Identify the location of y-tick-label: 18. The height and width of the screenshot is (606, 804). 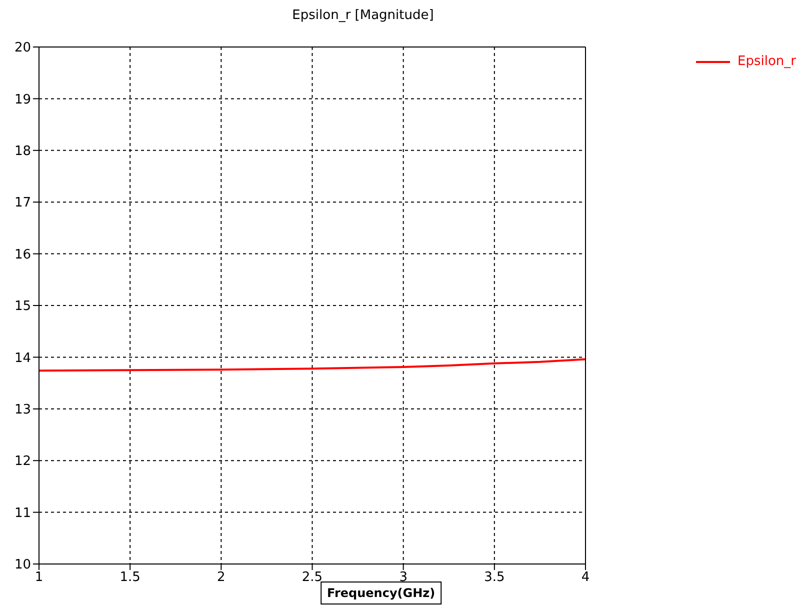
(22, 152).